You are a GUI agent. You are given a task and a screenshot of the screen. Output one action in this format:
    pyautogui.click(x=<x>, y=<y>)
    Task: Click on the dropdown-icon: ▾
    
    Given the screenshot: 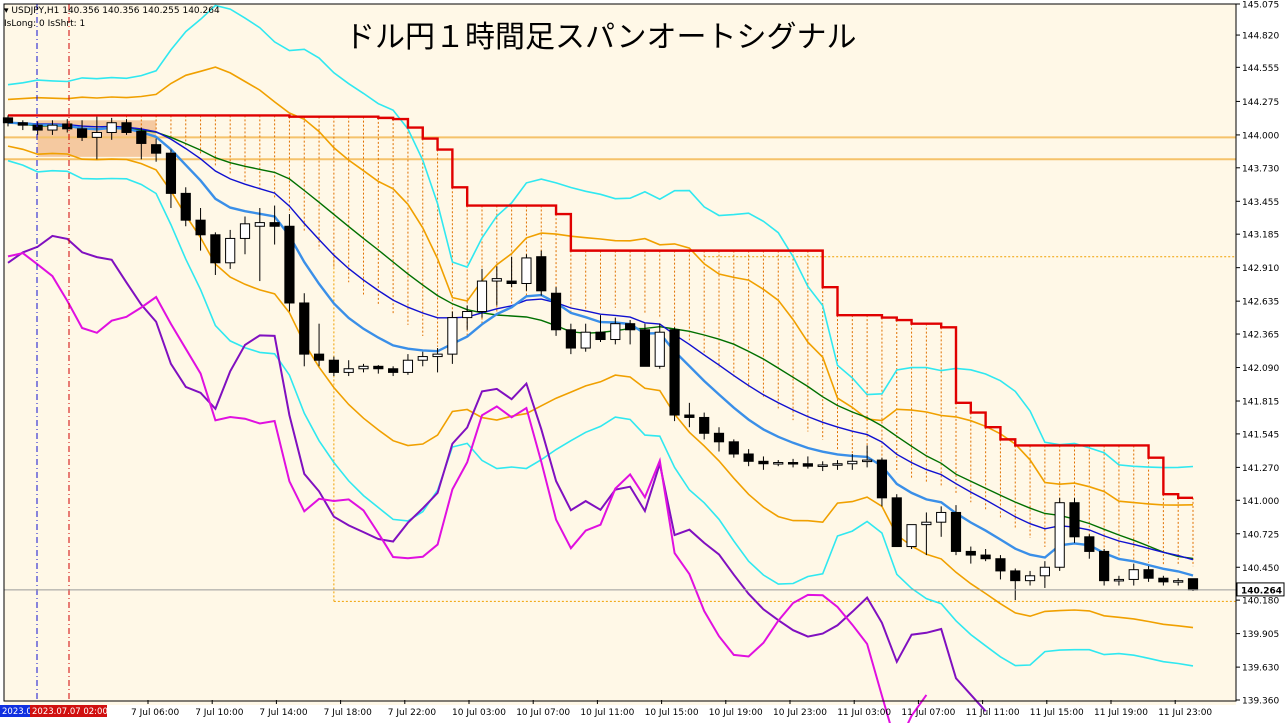 What is the action you would take?
    pyautogui.click(x=6, y=11)
    